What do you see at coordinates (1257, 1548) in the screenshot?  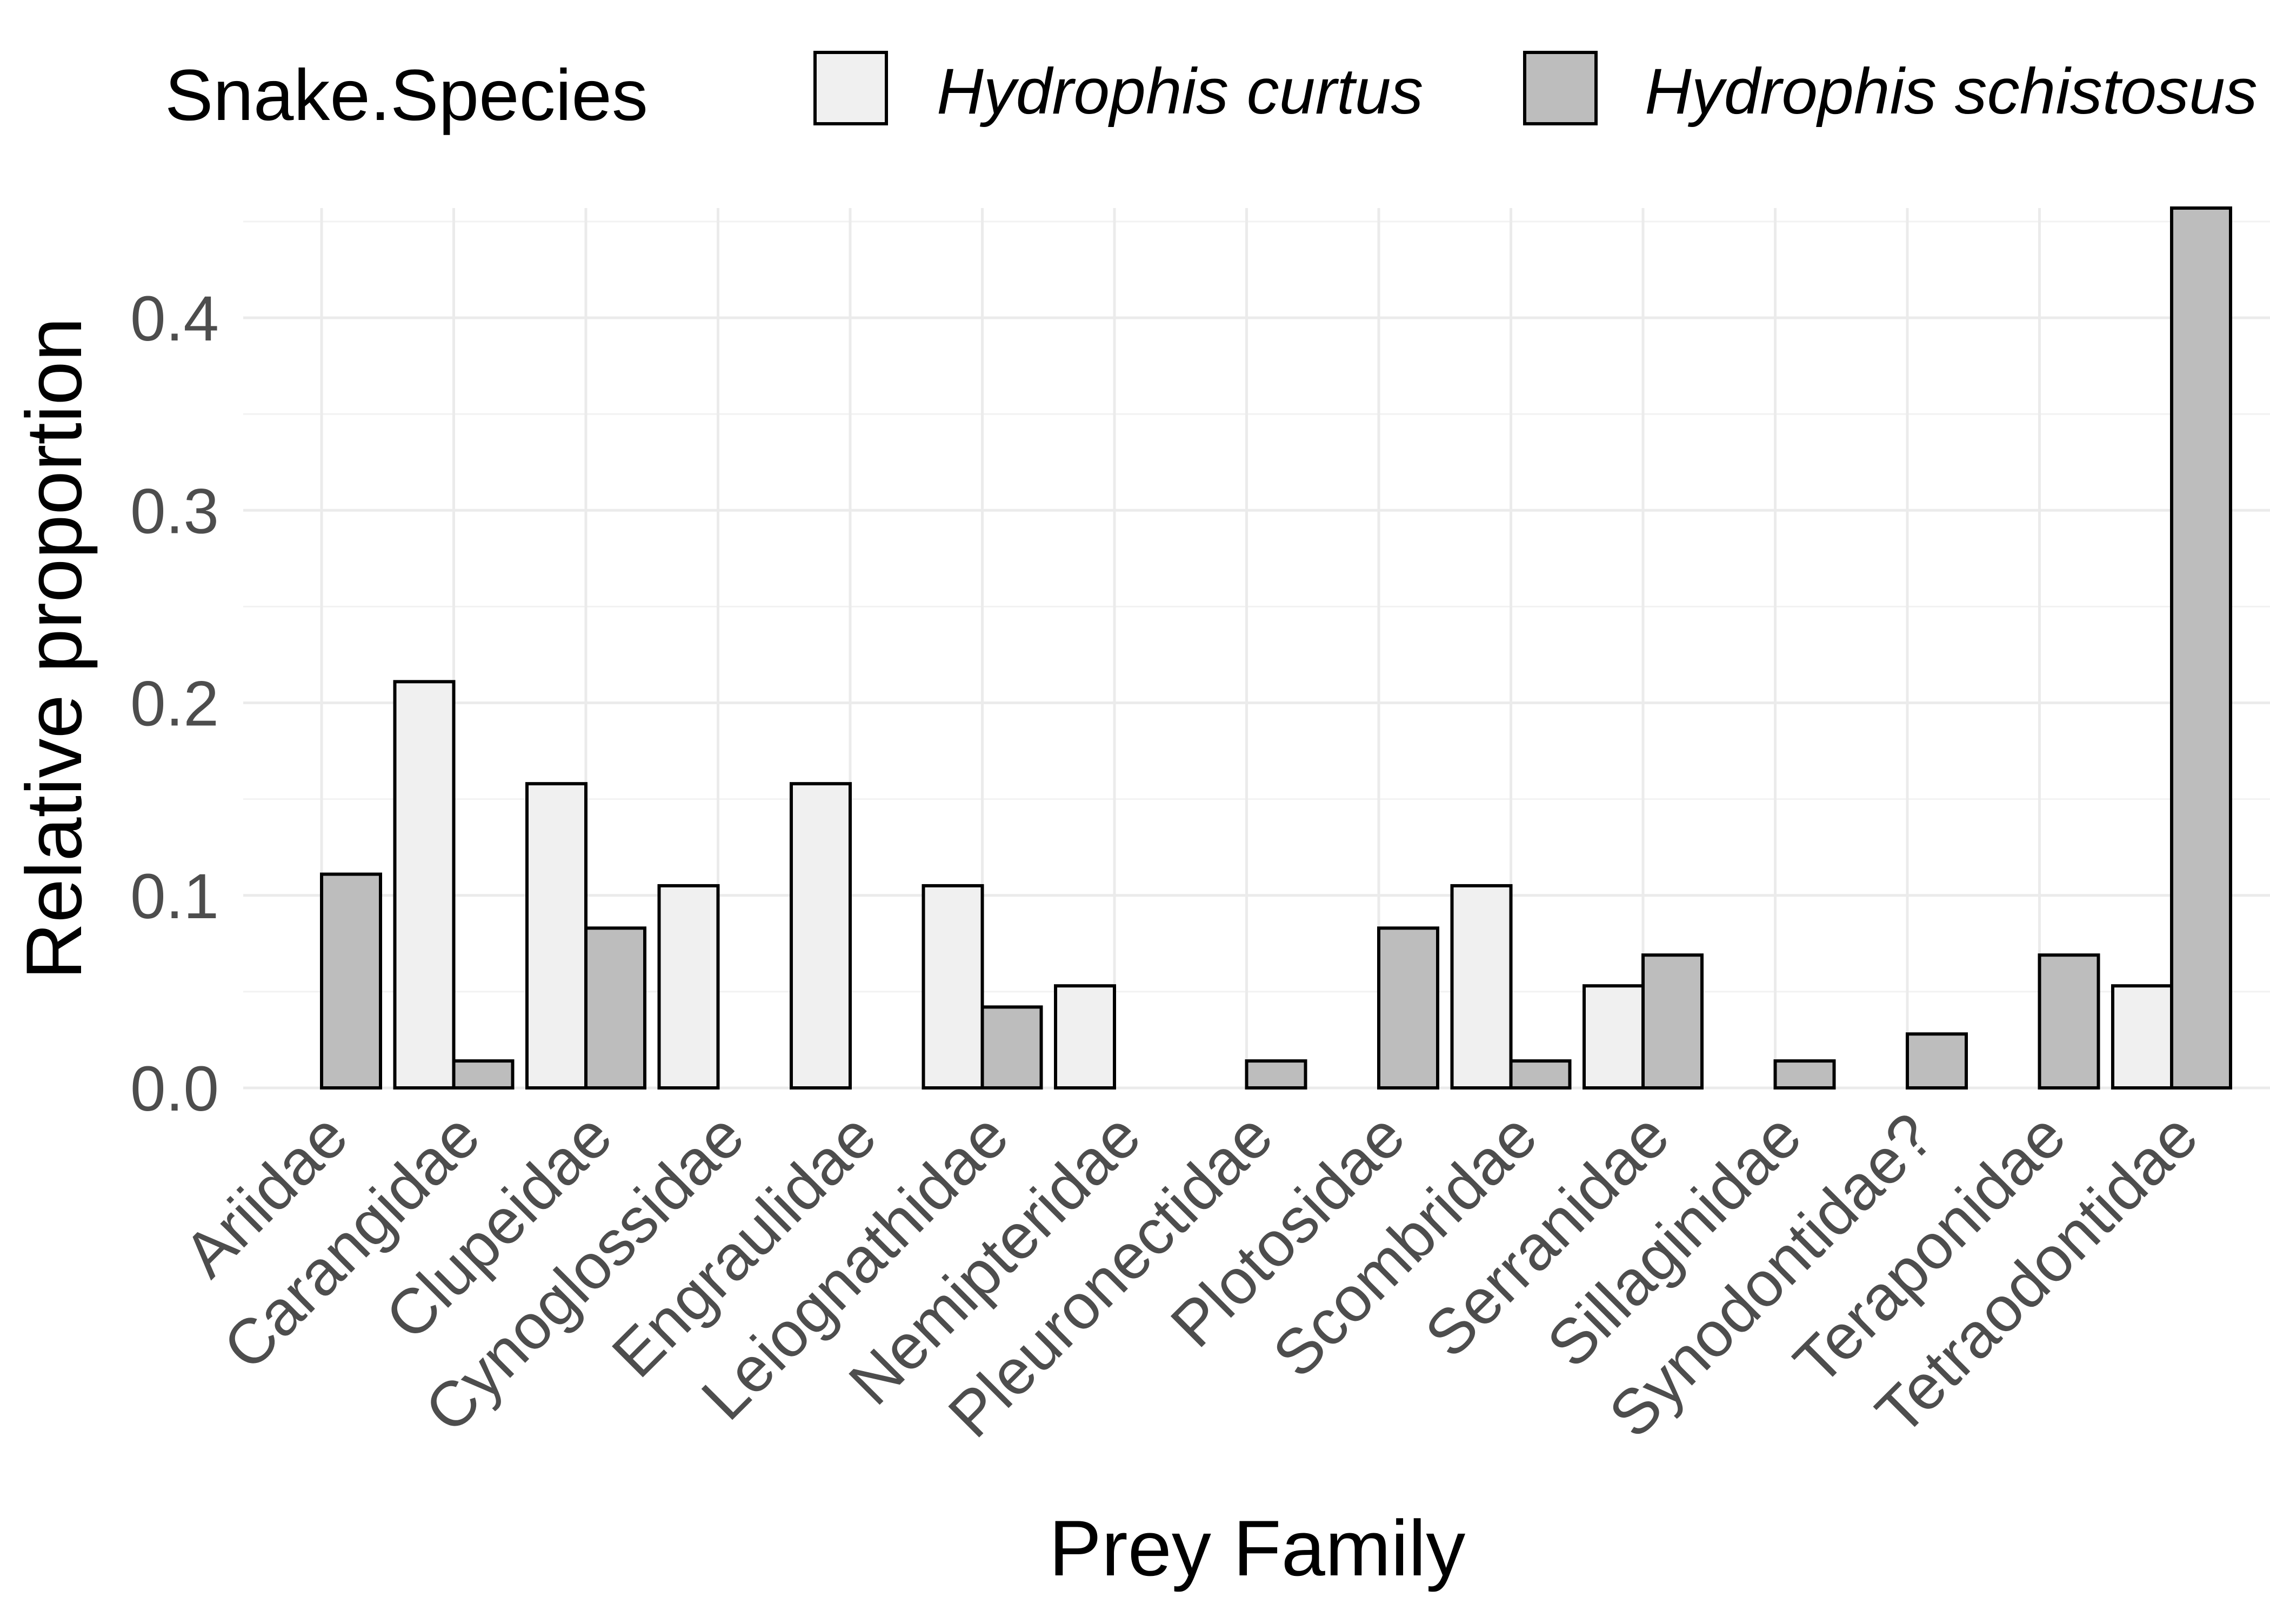 I see `x-axis-title: Prey Family` at bounding box center [1257, 1548].